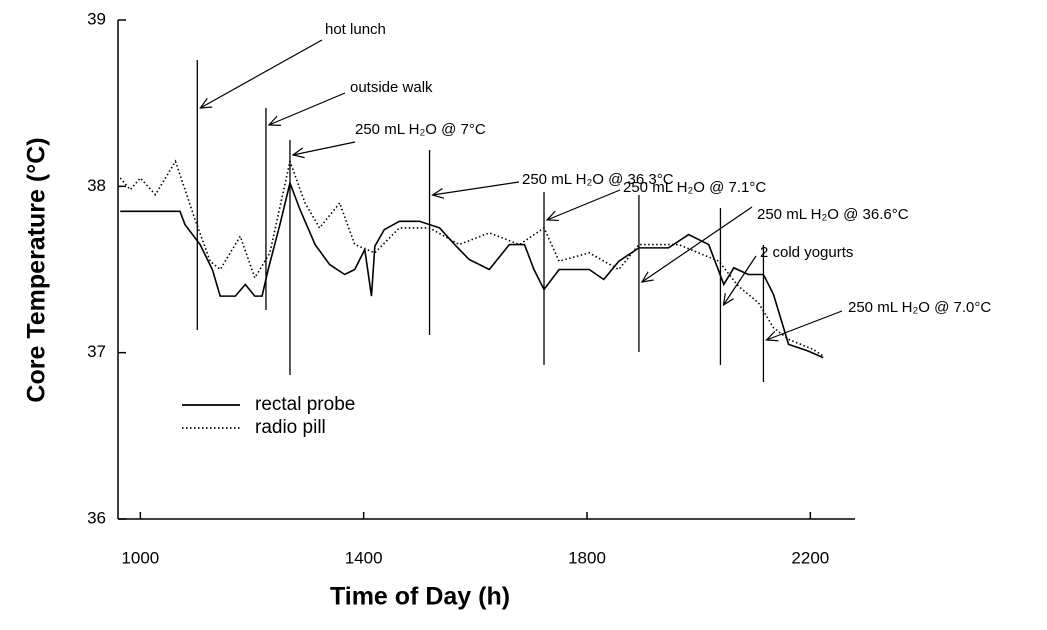 The image size is (1047, 630). What do you see at coordinates (391, 87) in the screenshot?
I see `annotation-label: outside walk` at bounding box center [391, 87].